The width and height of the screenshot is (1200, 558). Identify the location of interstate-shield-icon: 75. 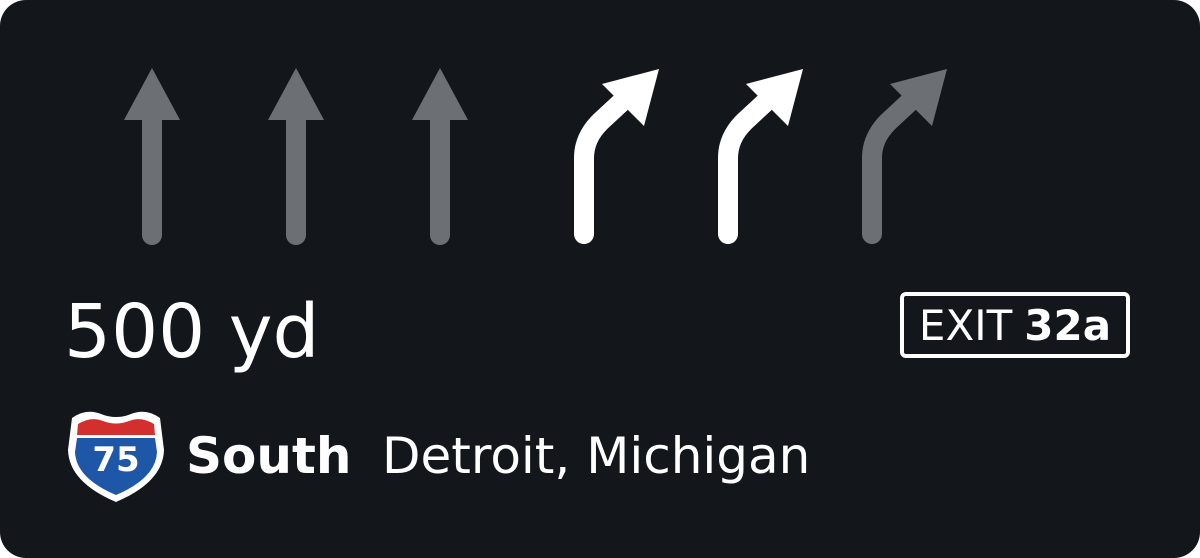
(116, 454).